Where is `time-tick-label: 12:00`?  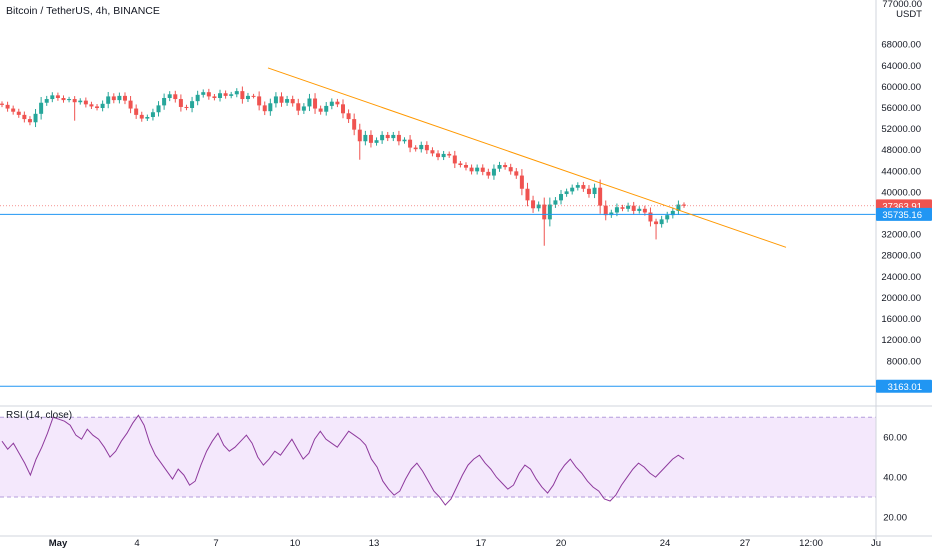 time-tick-label: 12:00 is located at coordinates (811, 543).